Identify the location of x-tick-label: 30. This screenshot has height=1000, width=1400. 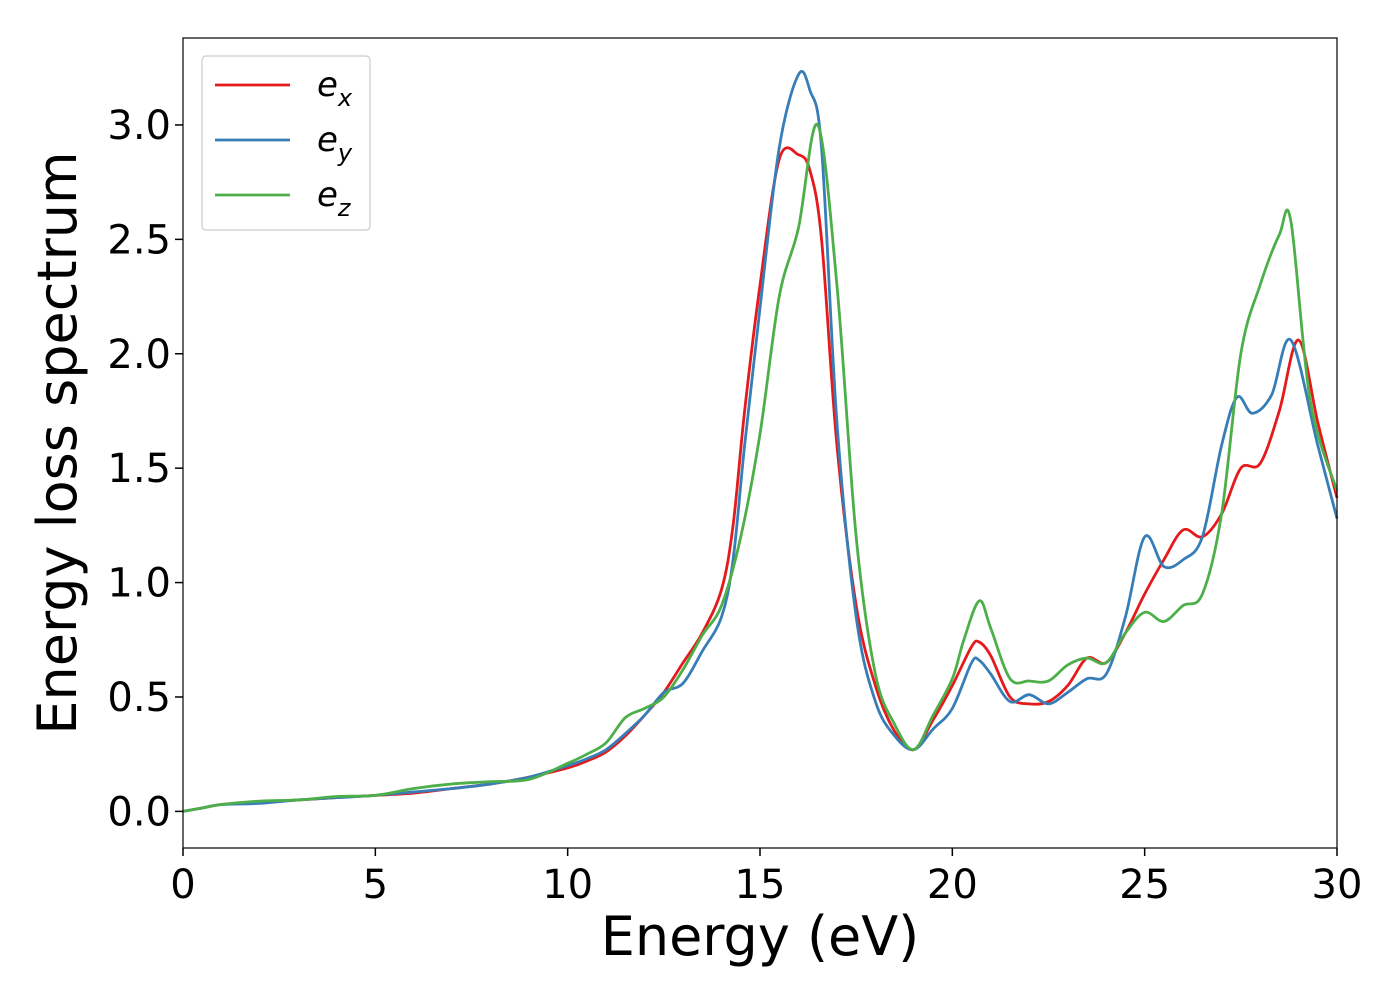
(1337, 885).